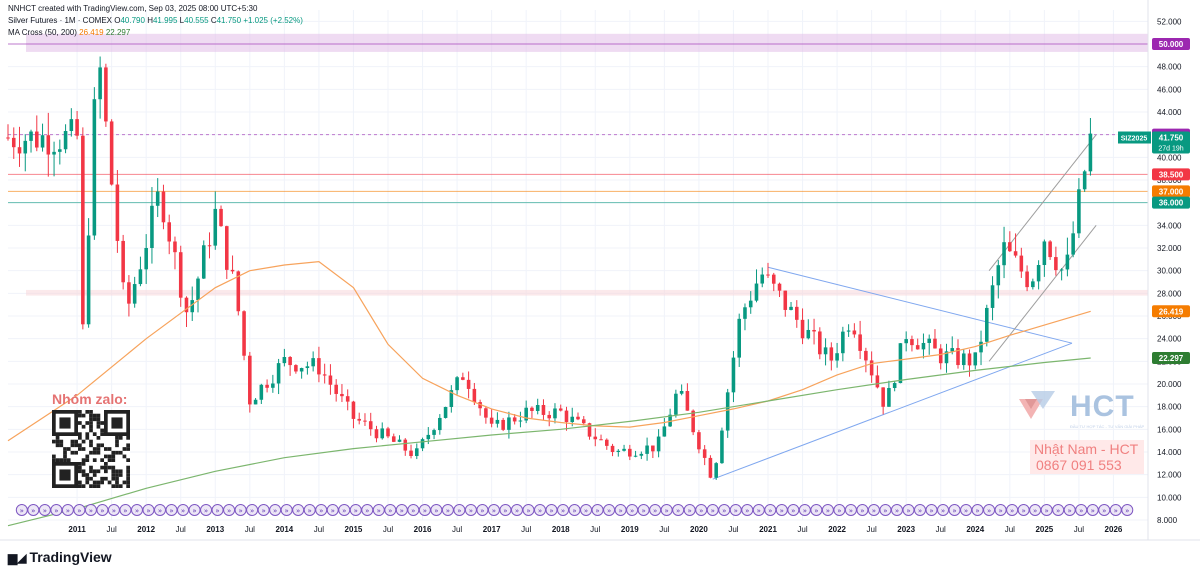  What do you see at coordinates (229, 20) in the screenshot?
I see `ohlc-close: 41.750` at bounding box center [229, 20].